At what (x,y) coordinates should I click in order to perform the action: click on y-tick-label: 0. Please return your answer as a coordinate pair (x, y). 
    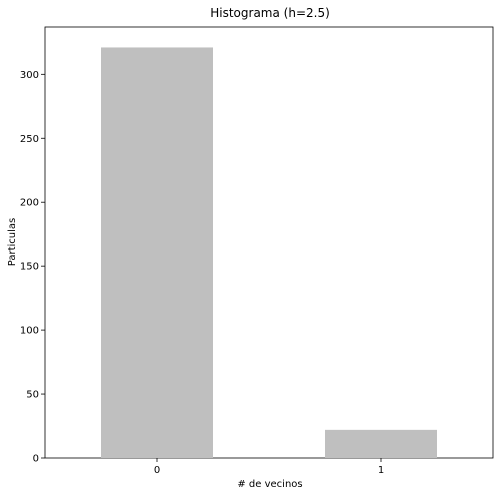
    Looking at the image, I should click on (36, 459).